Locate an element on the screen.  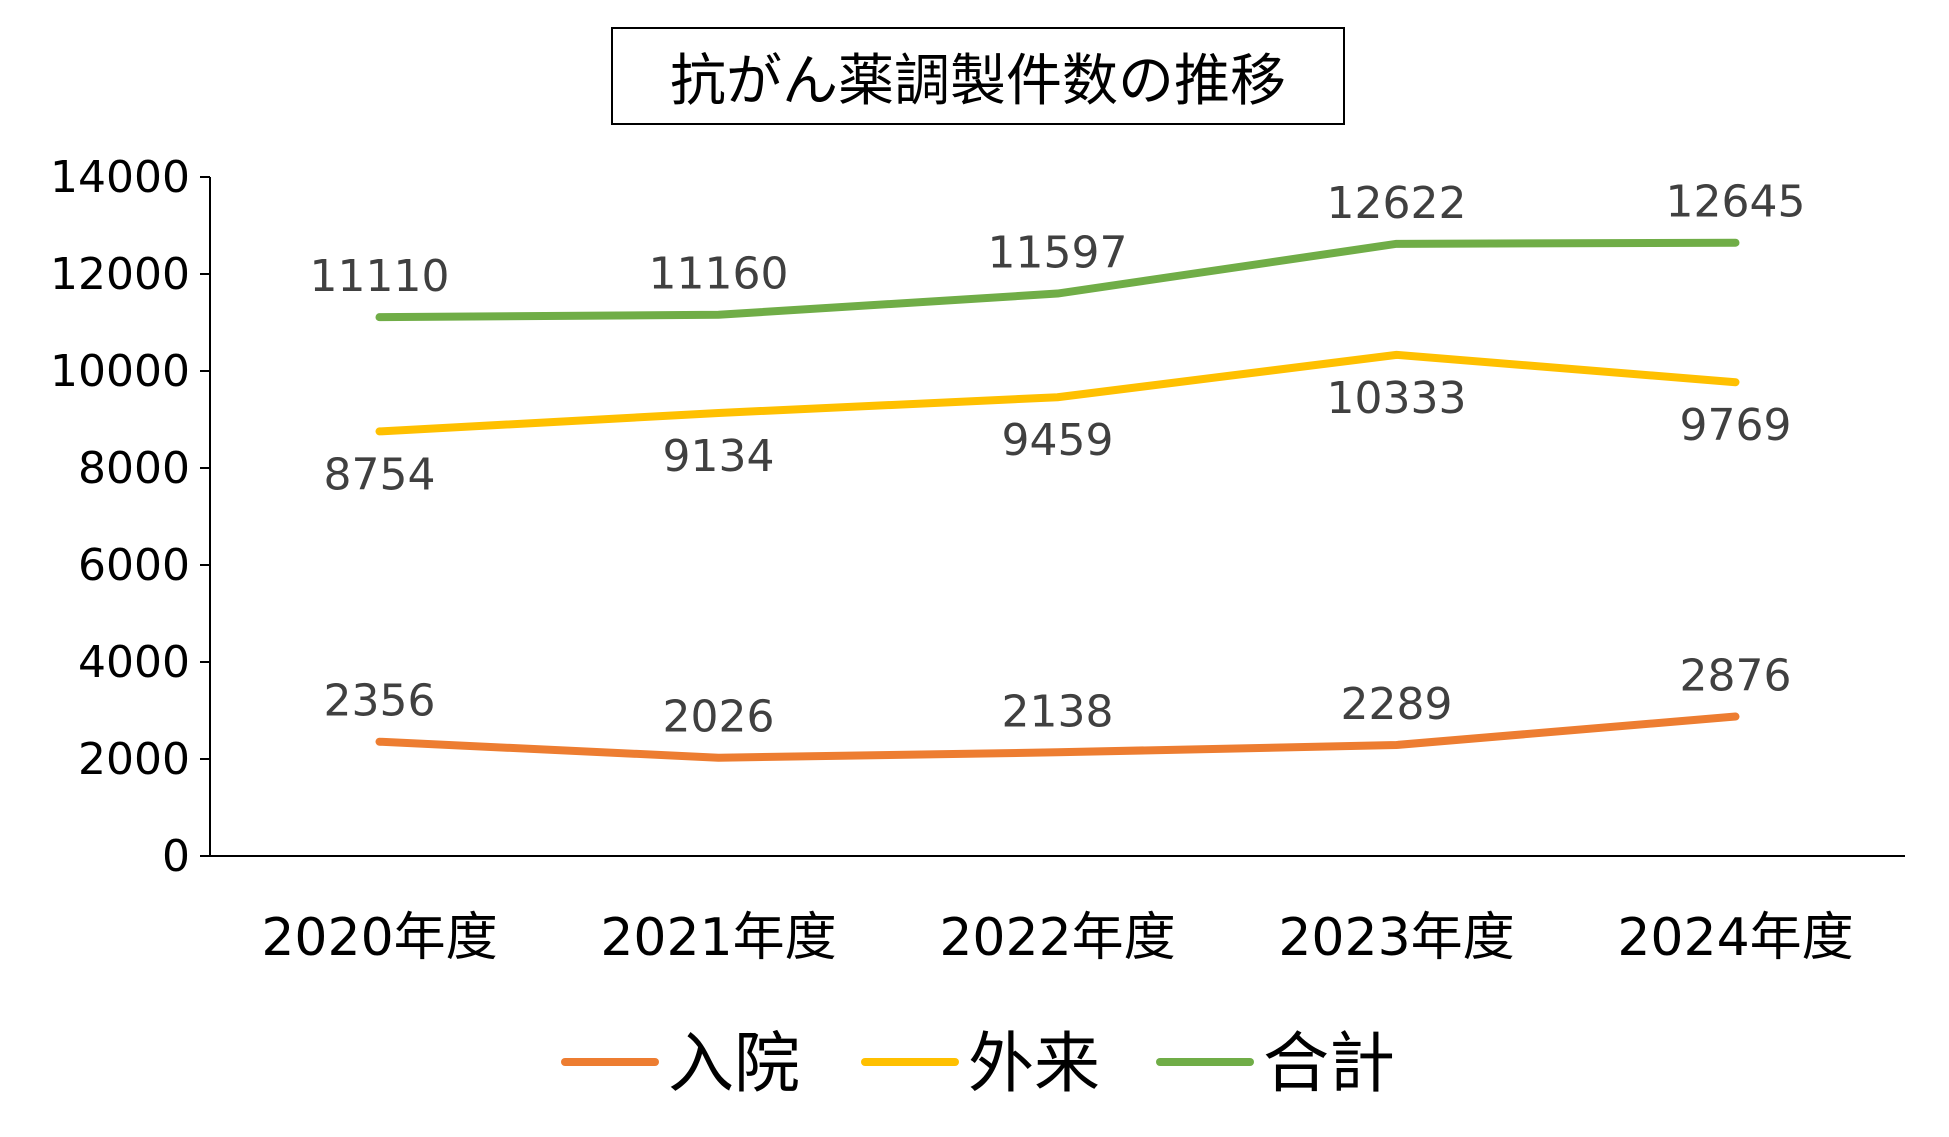
data-label: 11110 is located at coordinates (380, 276).